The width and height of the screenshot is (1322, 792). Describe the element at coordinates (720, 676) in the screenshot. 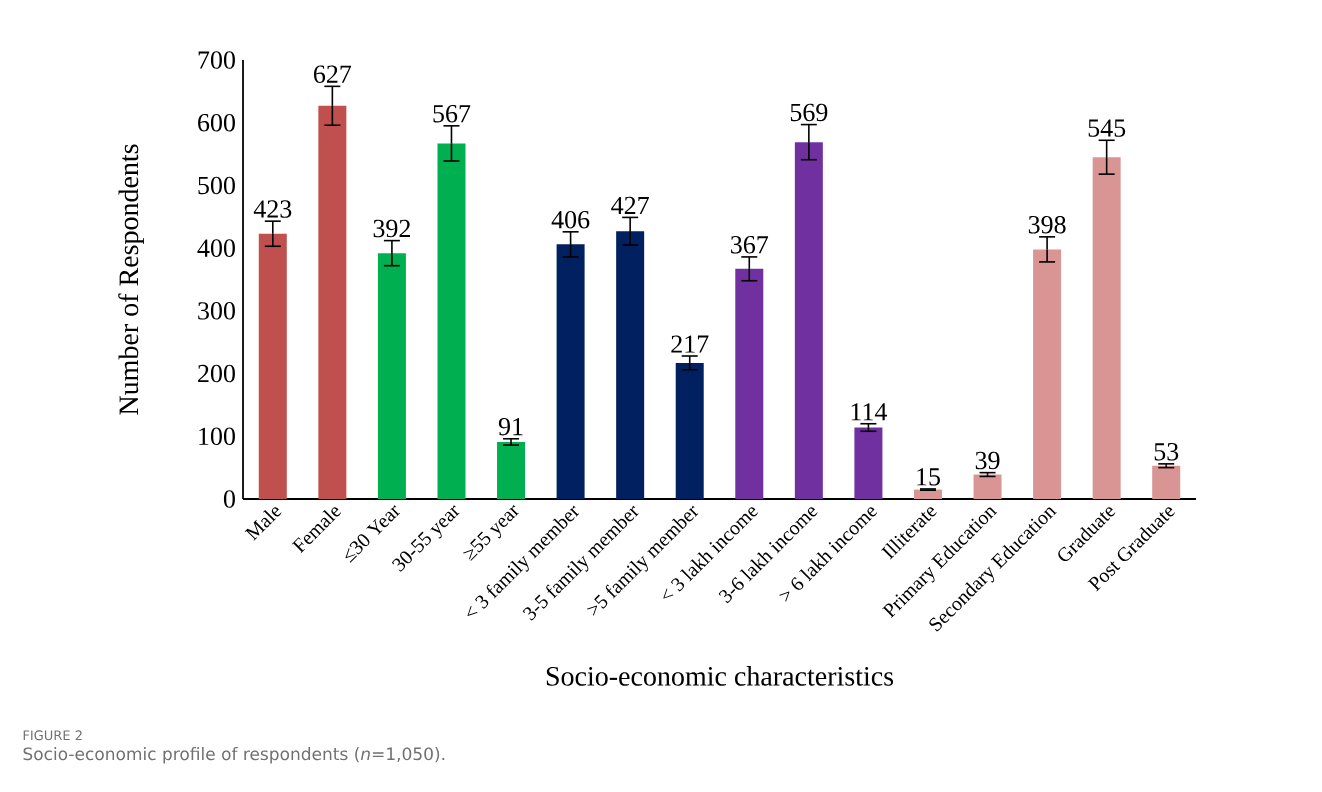

I see `x-axis-title: Socio-economic characteristics` at that location.